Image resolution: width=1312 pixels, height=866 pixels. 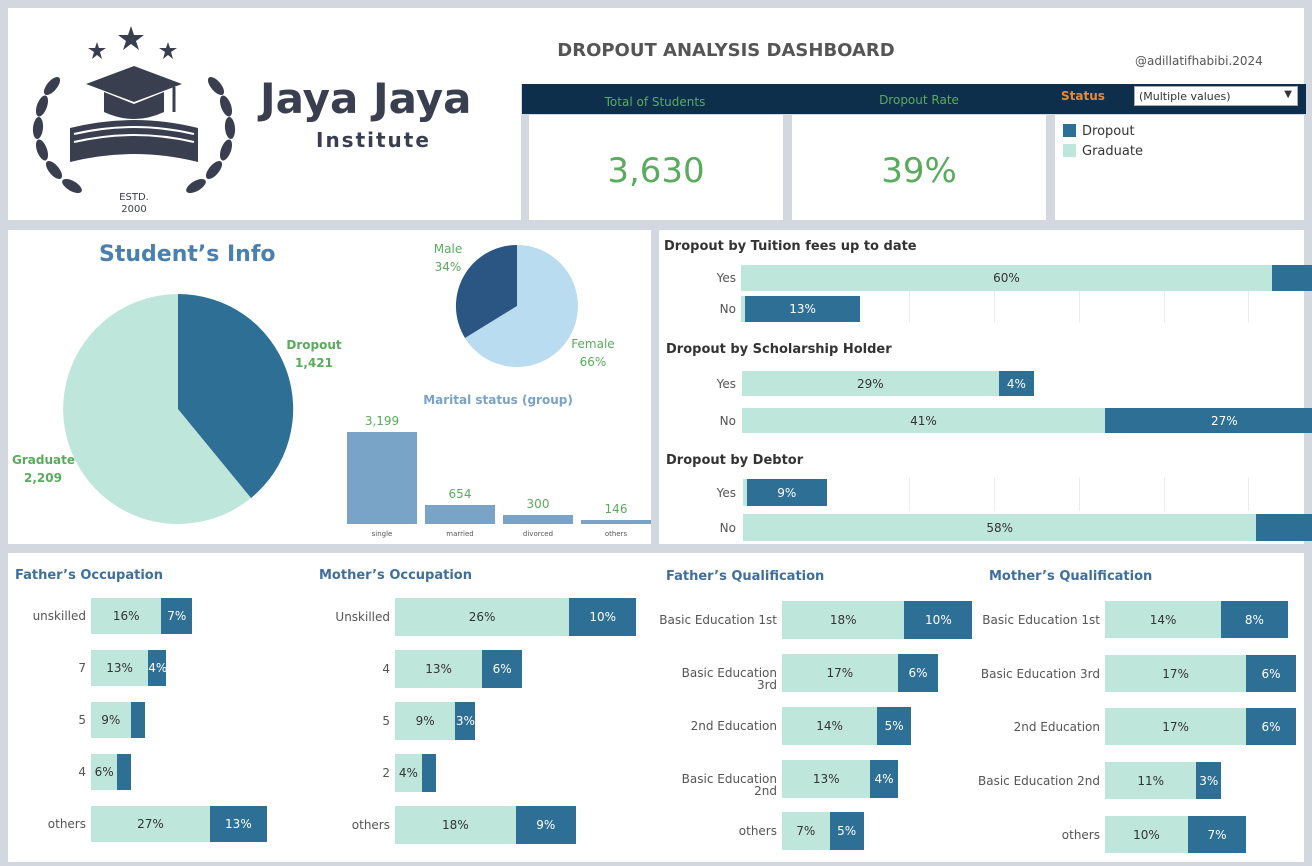 I want to click on logo-estd-text: ESTD., so click(x=134, y=197).